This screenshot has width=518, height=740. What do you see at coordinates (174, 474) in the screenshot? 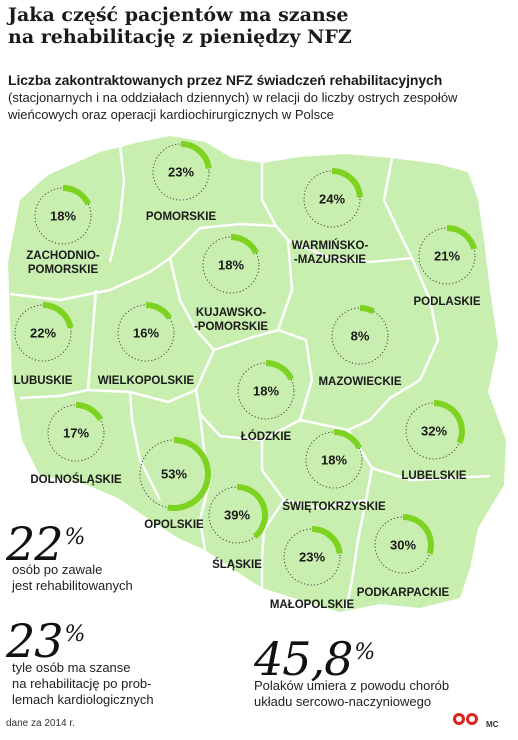
I see `value-label-opolskie: 53%` at bounding box center [174, 474].